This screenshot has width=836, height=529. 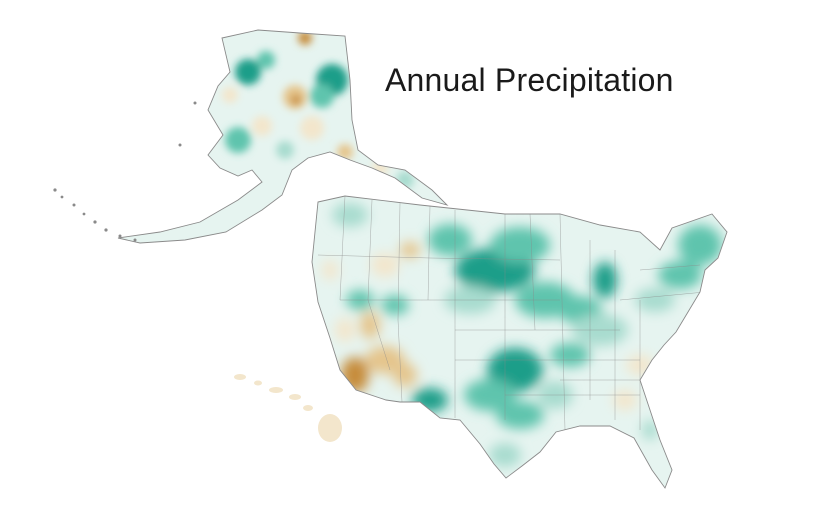 What do you see at coordinates (288, 408) in the screenshot?
I see `hawaii-region` at bounding box center [288, 408].